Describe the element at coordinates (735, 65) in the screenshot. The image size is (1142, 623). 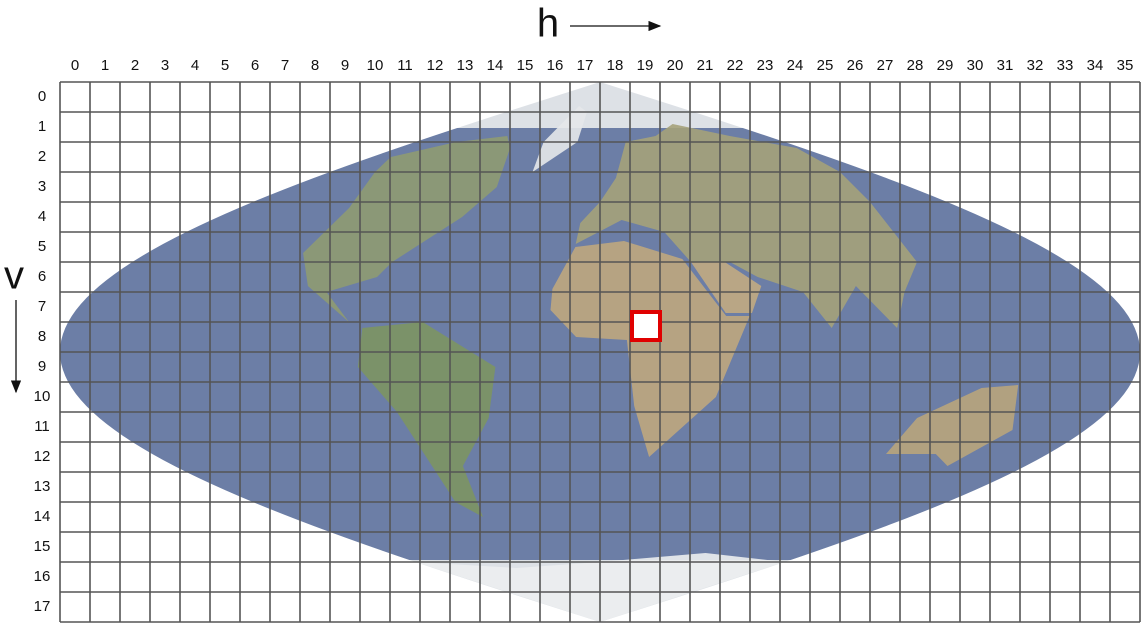
I see `column-label: 22` at that location.